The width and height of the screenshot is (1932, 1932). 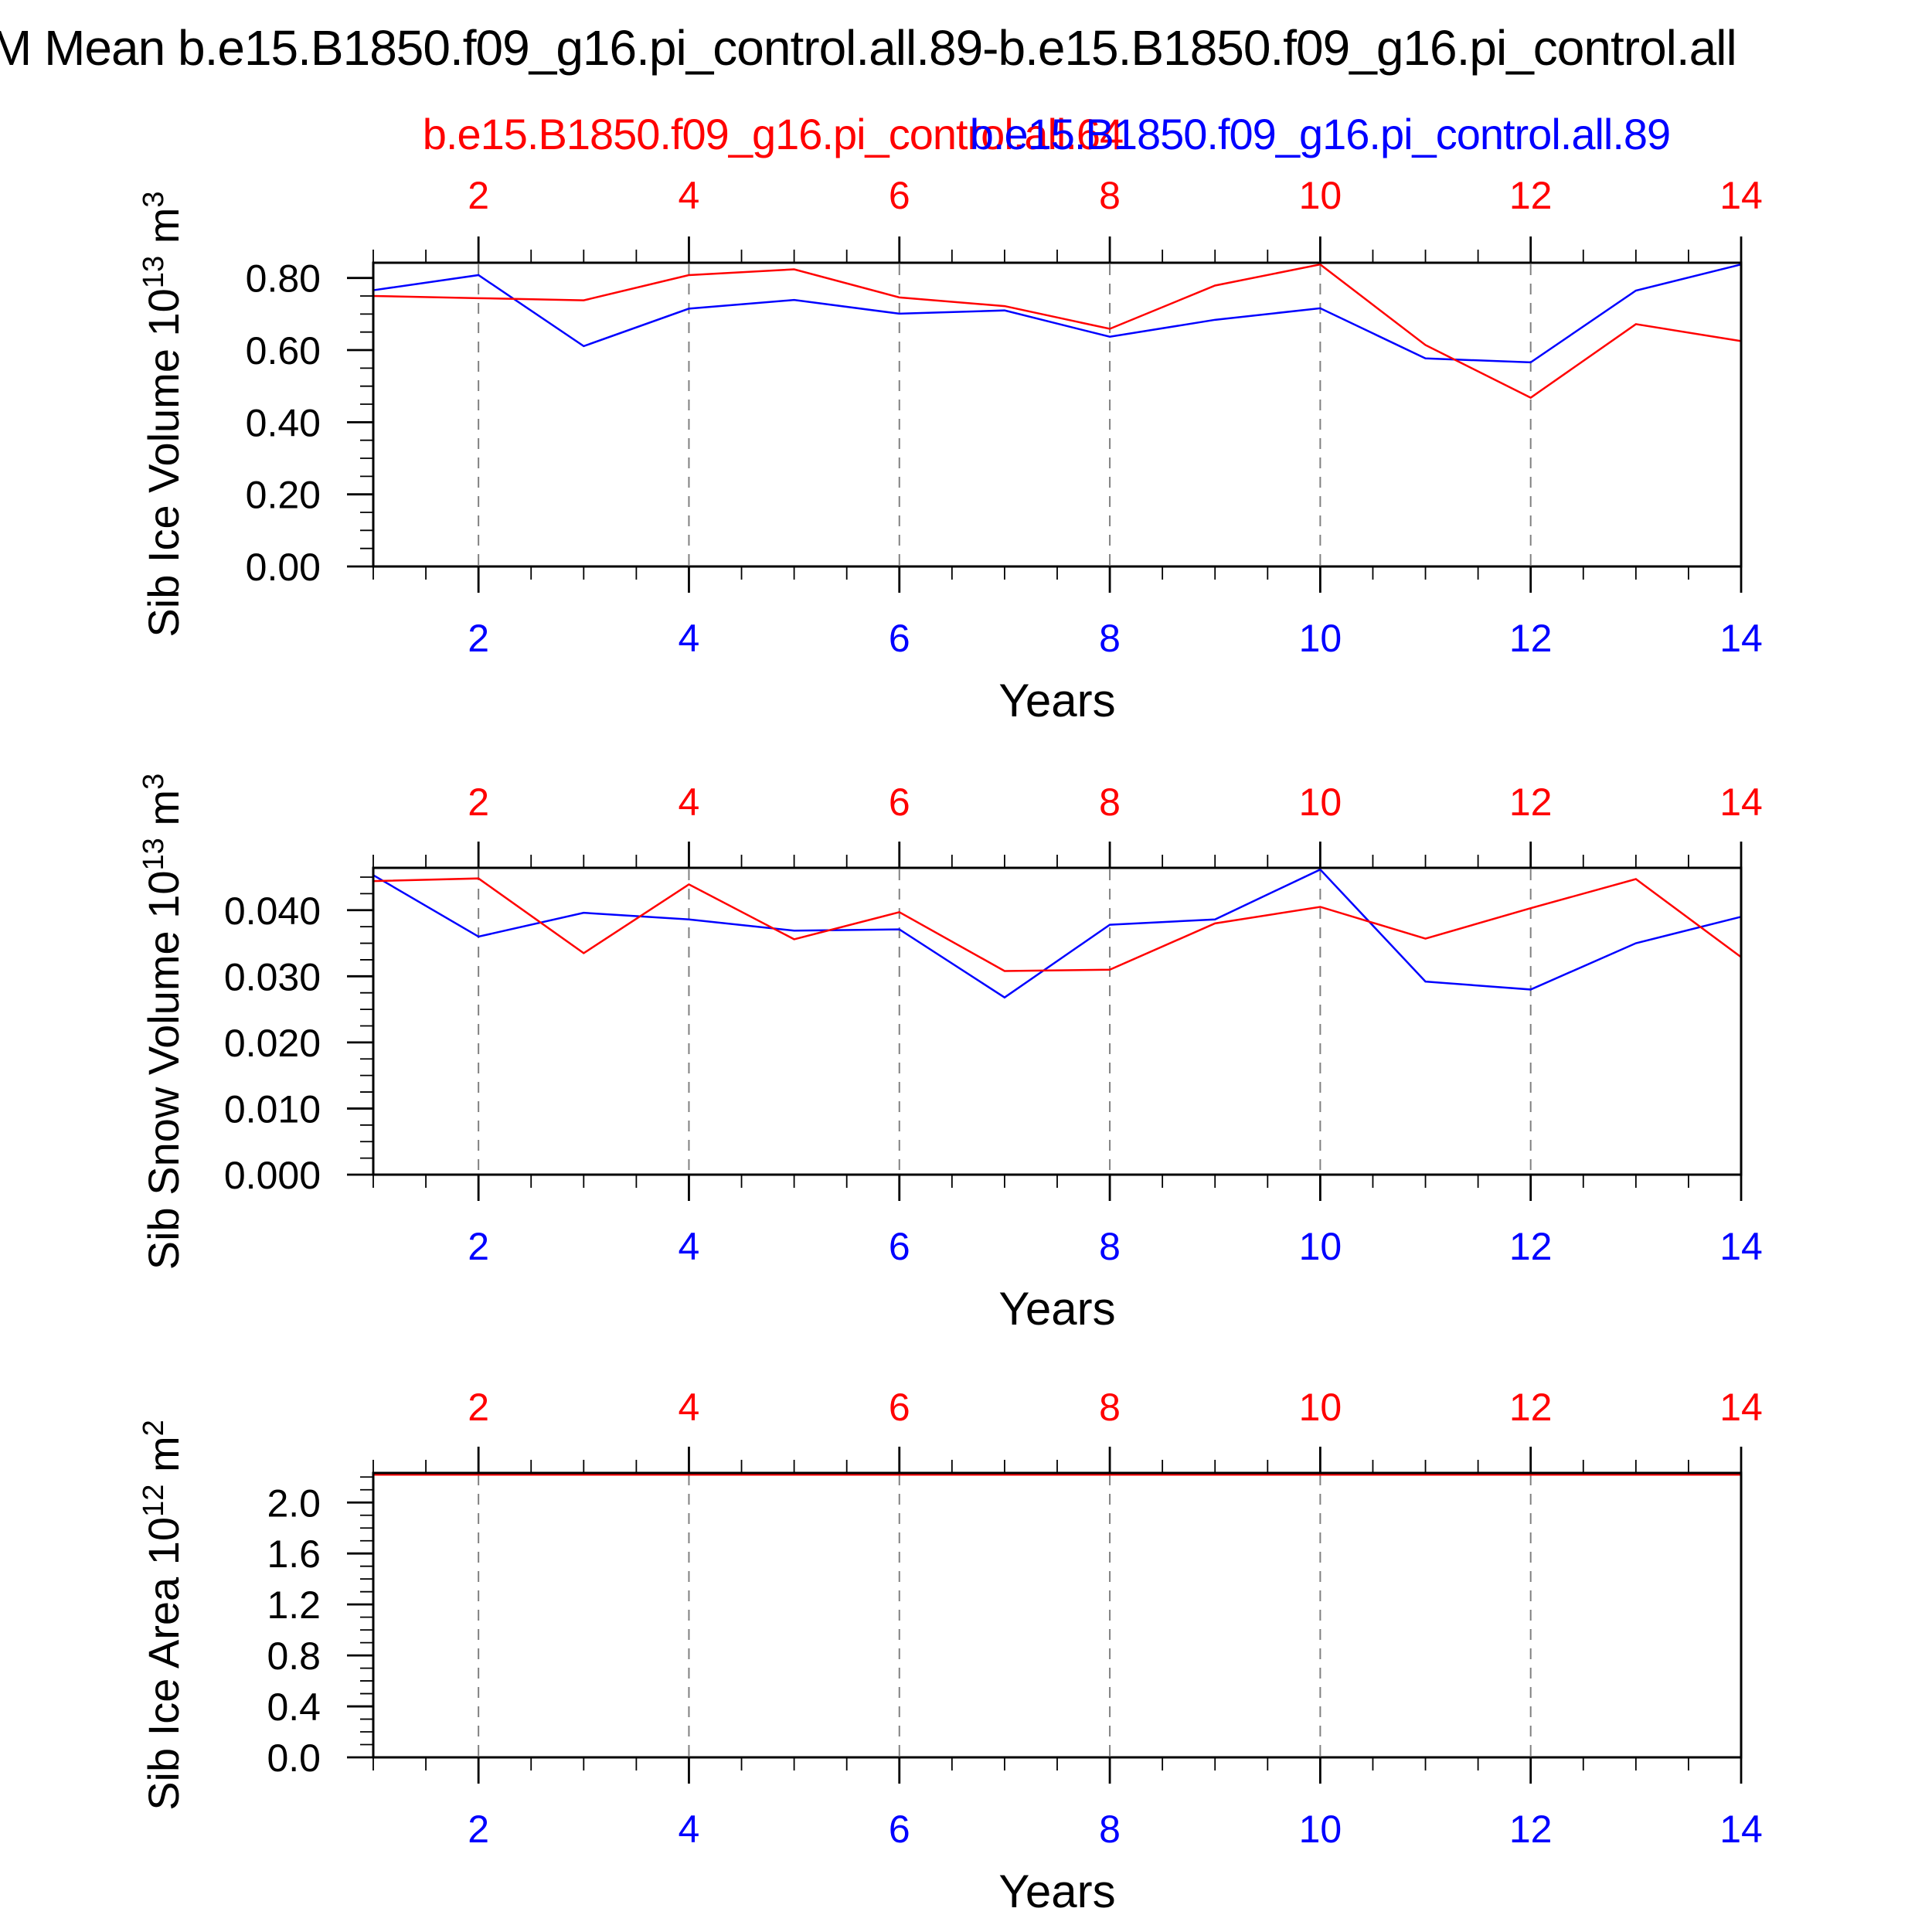 What do you see at coordinates (273, 1109) in the screenshot?
I see `y-tick-label-0.010: 0.010` at bounding box center [273, 1109].